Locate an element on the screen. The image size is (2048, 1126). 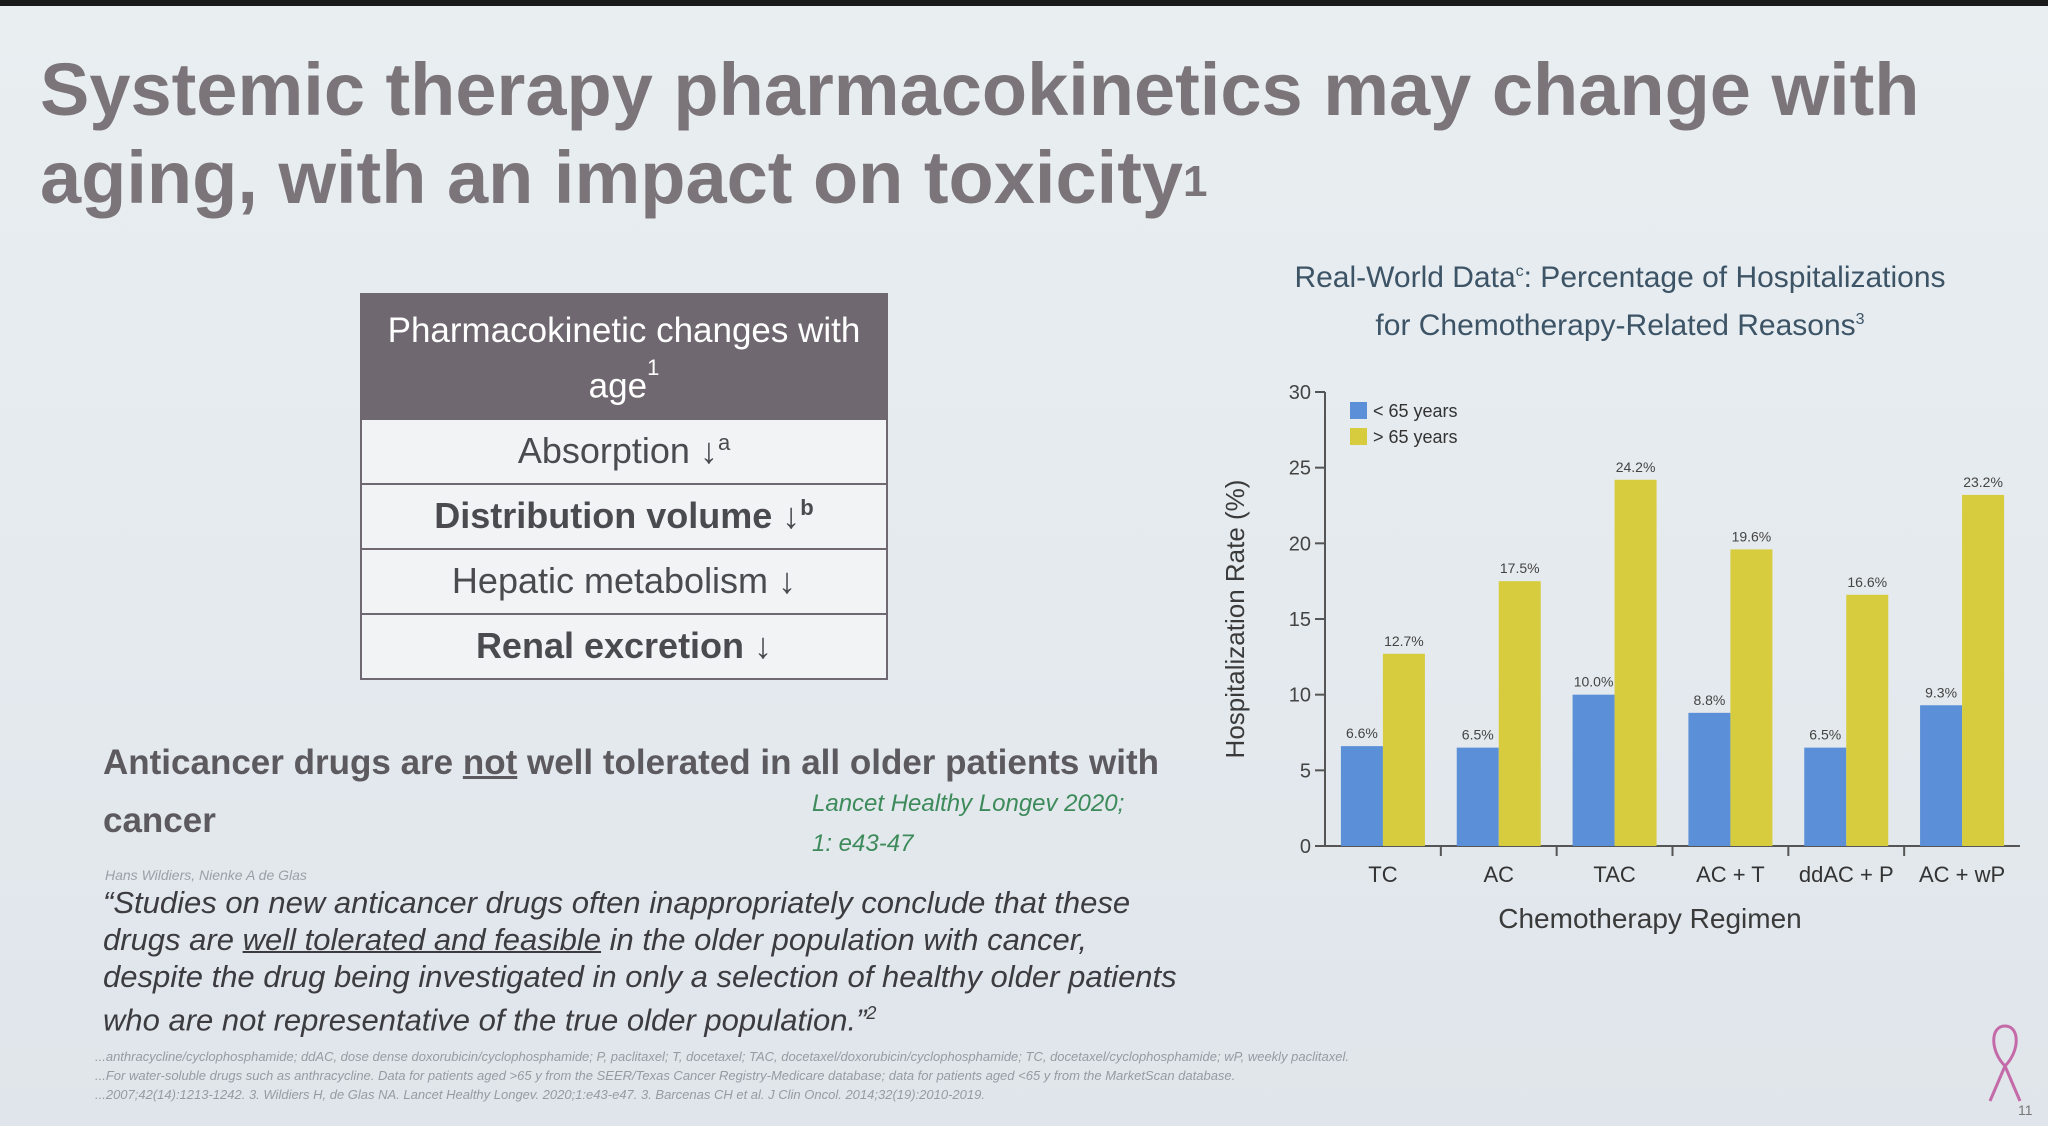
y-tick-label: 0 is located at coordinates (1305, 847).